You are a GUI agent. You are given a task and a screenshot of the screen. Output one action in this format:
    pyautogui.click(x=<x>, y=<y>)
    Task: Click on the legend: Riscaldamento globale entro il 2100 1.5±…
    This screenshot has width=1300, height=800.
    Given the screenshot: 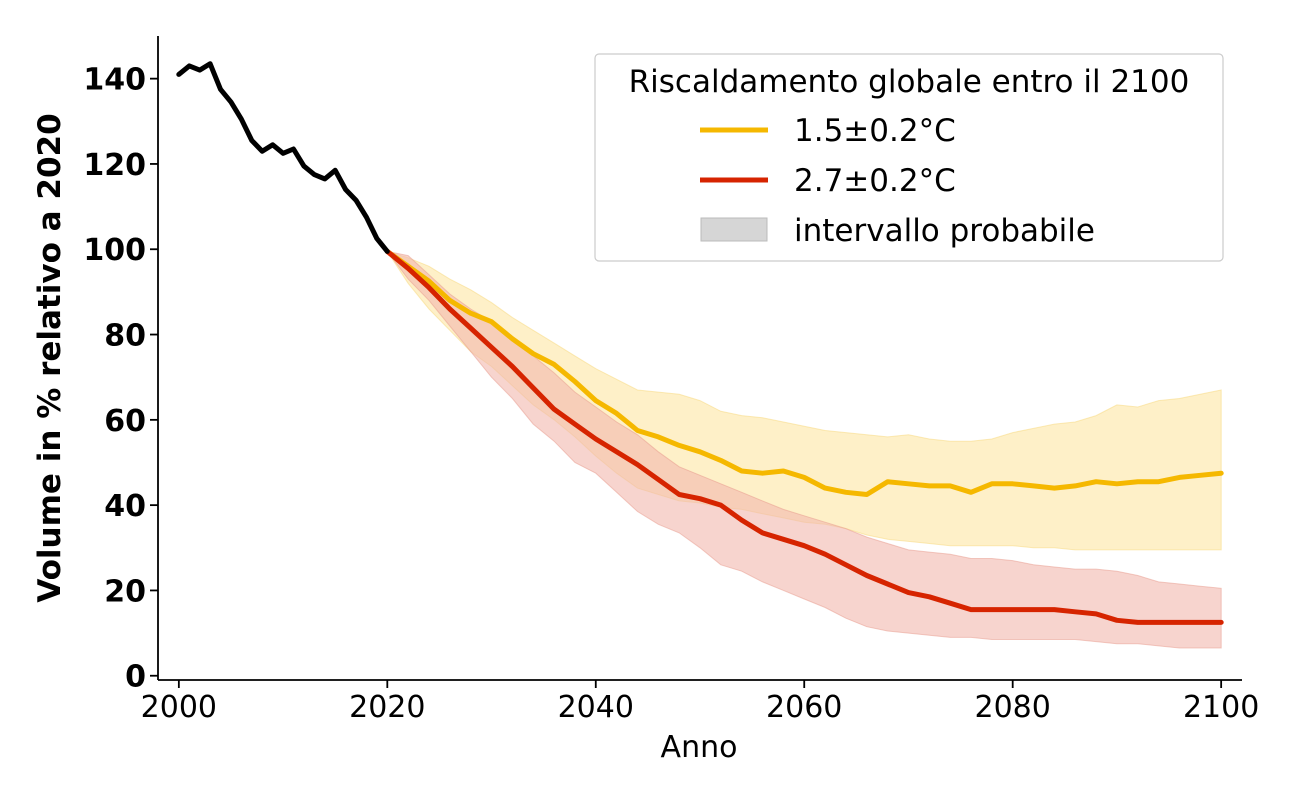 What is the action you would take?
    pyautogui.click(x=909, y=157)
    